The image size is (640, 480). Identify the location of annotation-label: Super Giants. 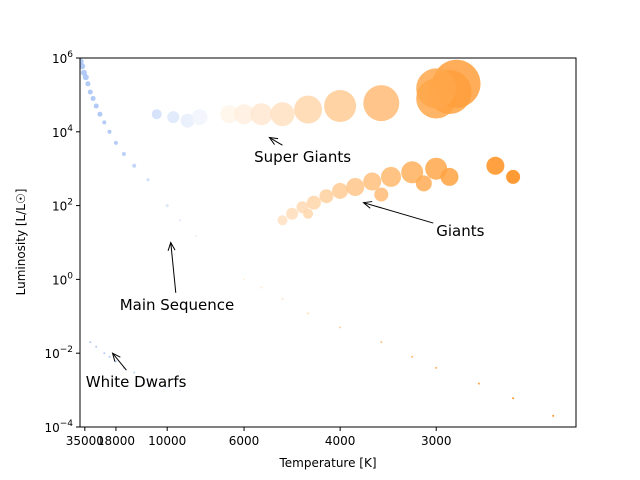
(302, 157).